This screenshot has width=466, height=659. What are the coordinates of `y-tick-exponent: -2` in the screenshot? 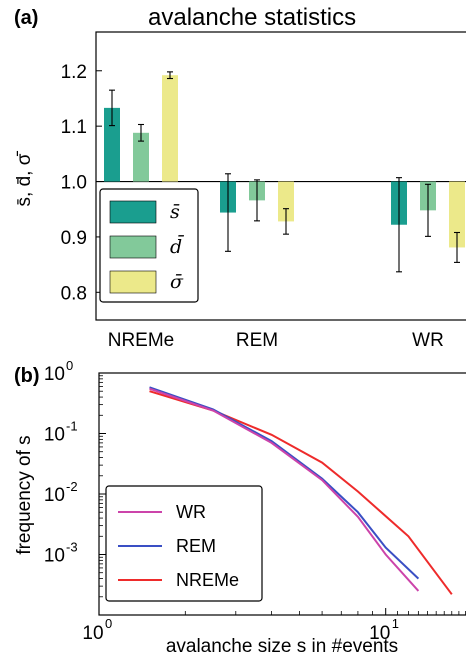 It's located at (72, 486).